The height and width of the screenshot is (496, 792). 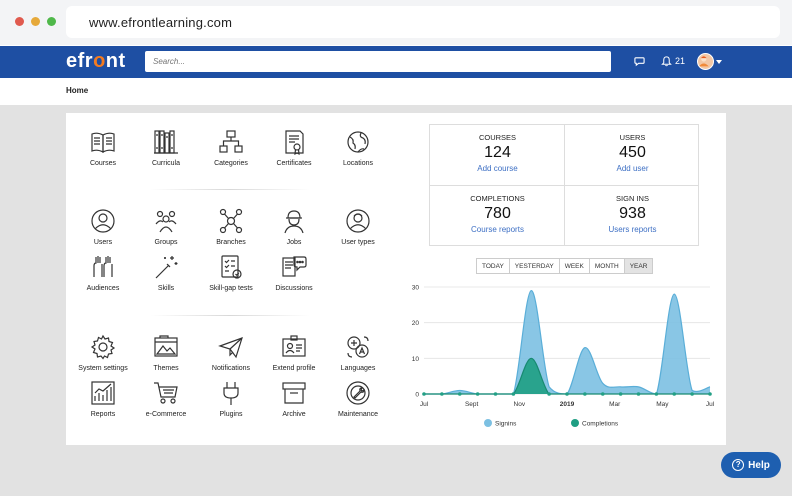 I want to click on x-tick-label: 2019, so click(x=567, y=404).